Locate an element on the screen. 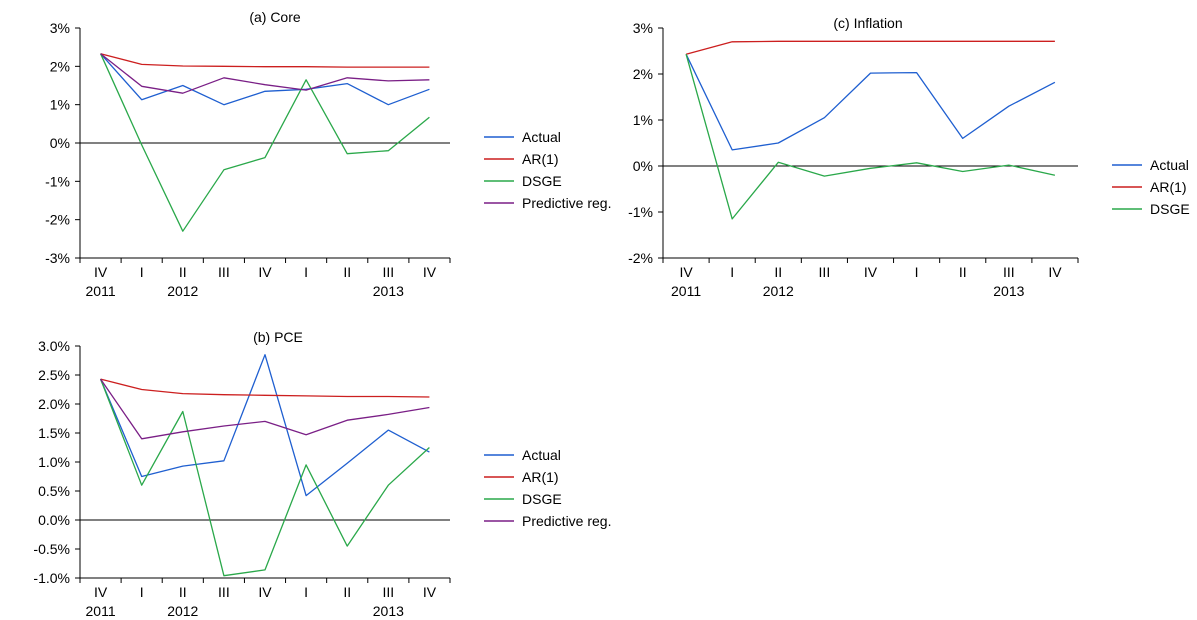 Image resolution: width=1197 pixels, height=620 pixels. y-tick-label: -3% is located at coordinates (57, 258).